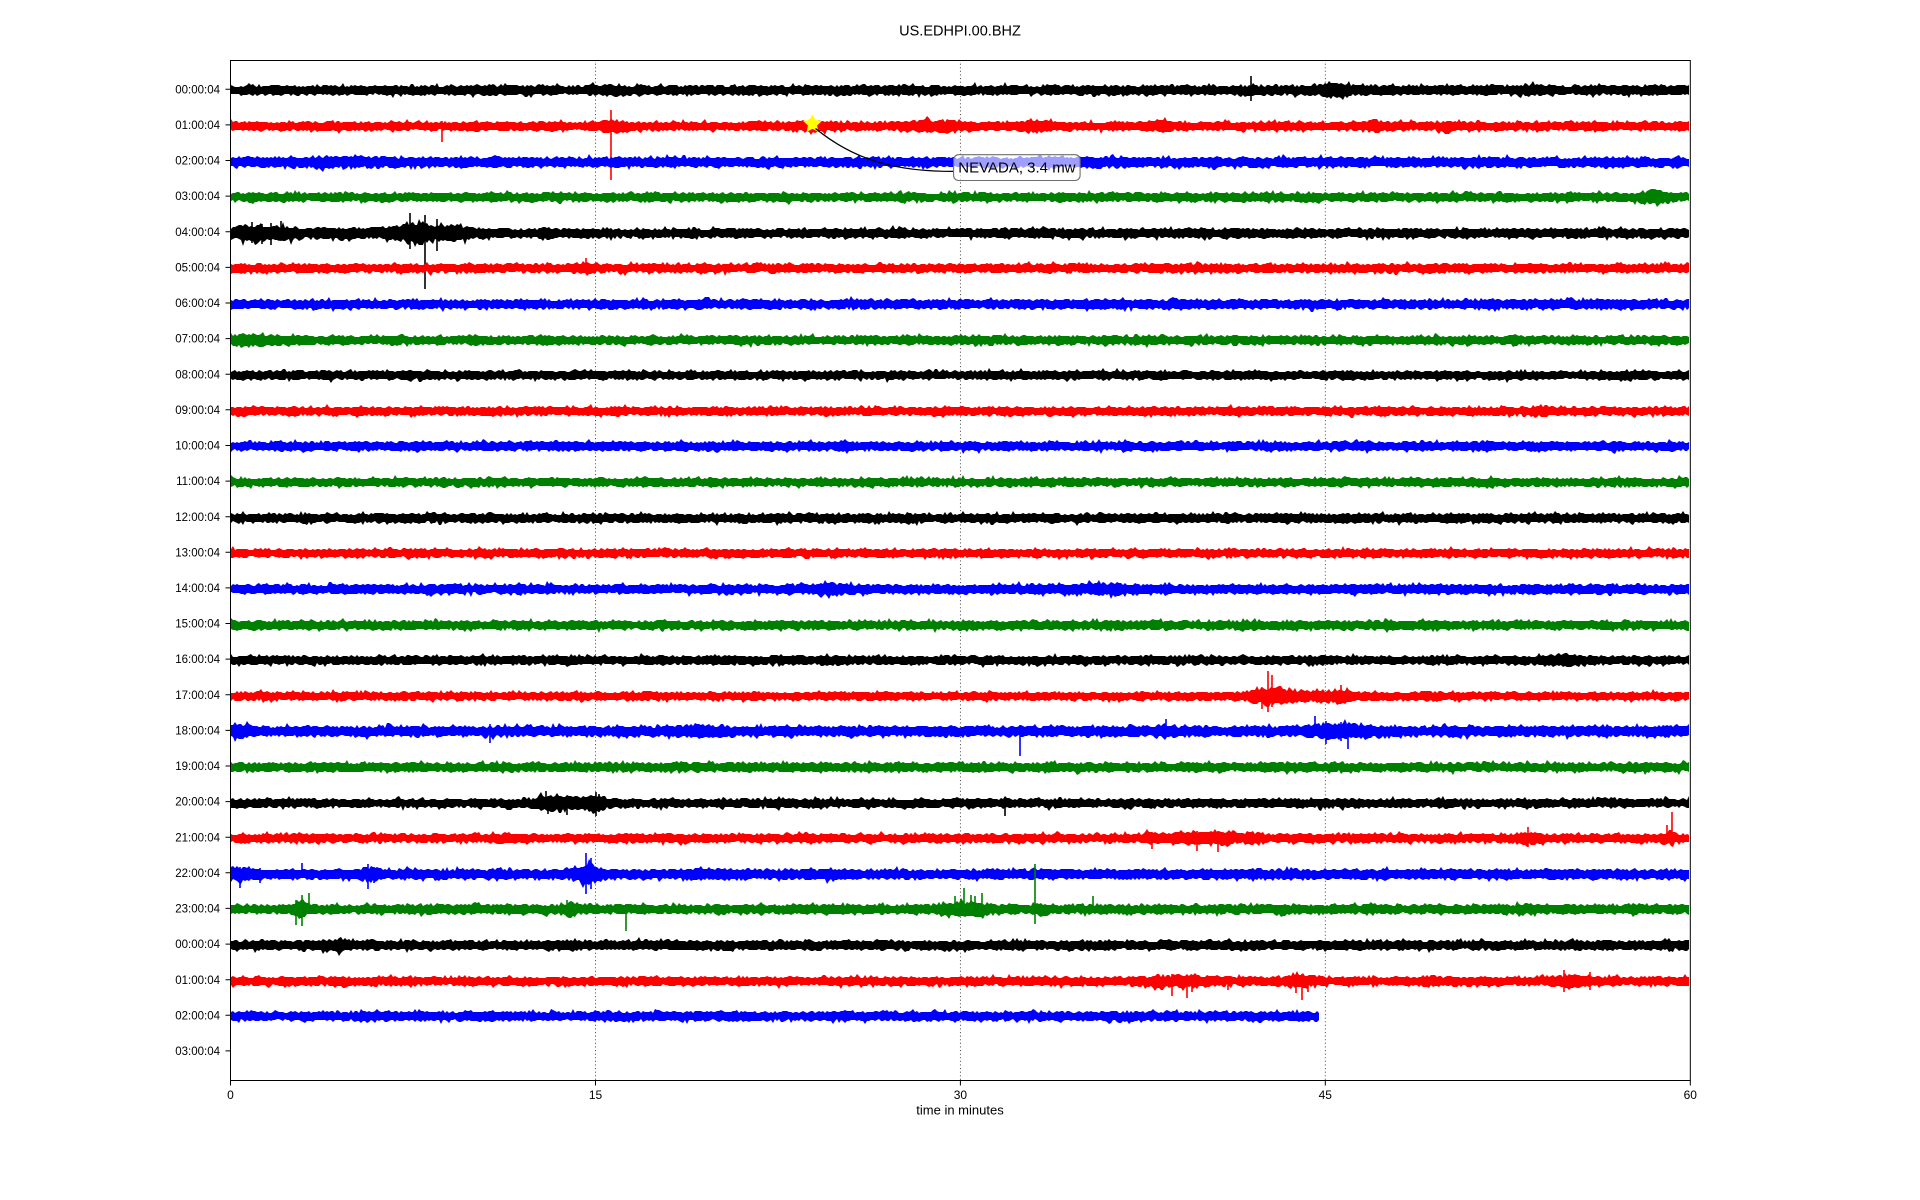  I want to click on svg-text: 04:00:04, so click(197, 233).